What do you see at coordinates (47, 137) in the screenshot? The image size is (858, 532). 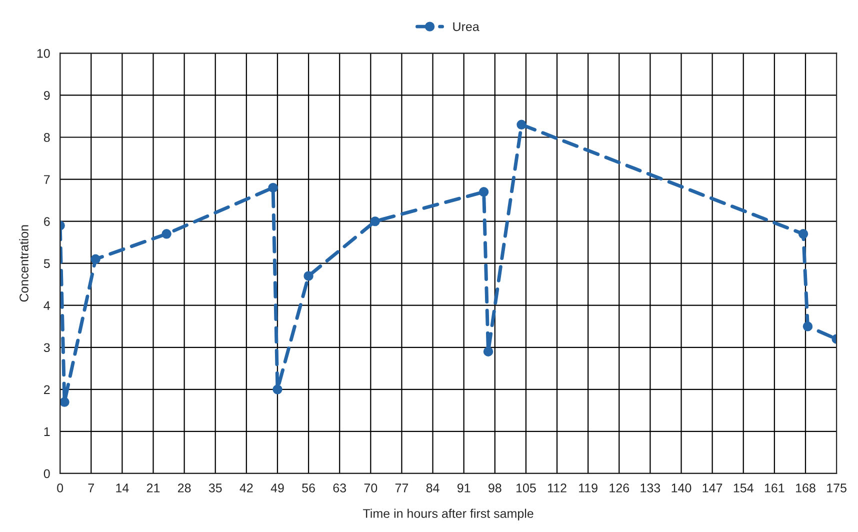 I see `y-tick-label: 8` at bounding box center [47, 137].